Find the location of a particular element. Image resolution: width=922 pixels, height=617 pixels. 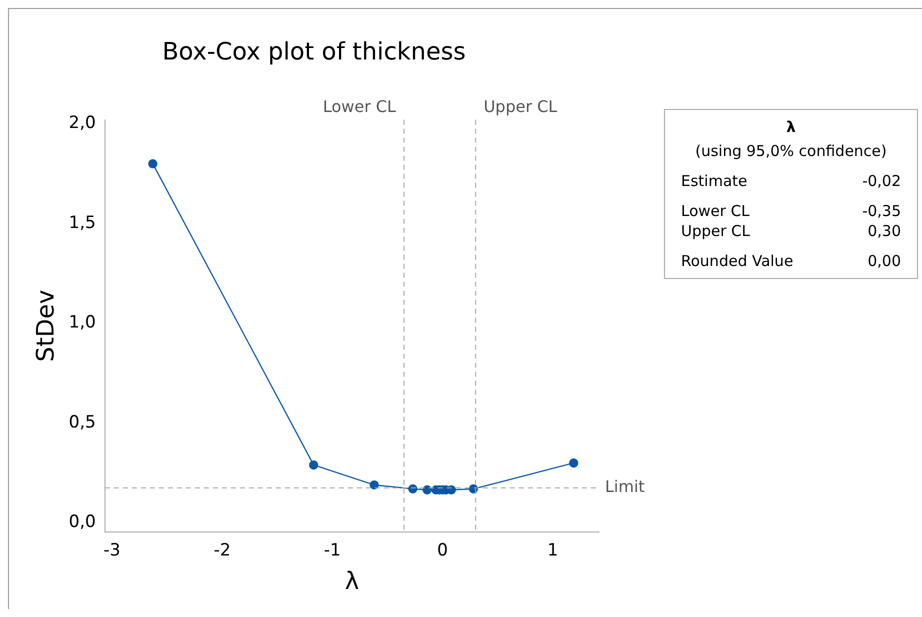

x-tick-label: 1 is located at coordinates (552, 550).